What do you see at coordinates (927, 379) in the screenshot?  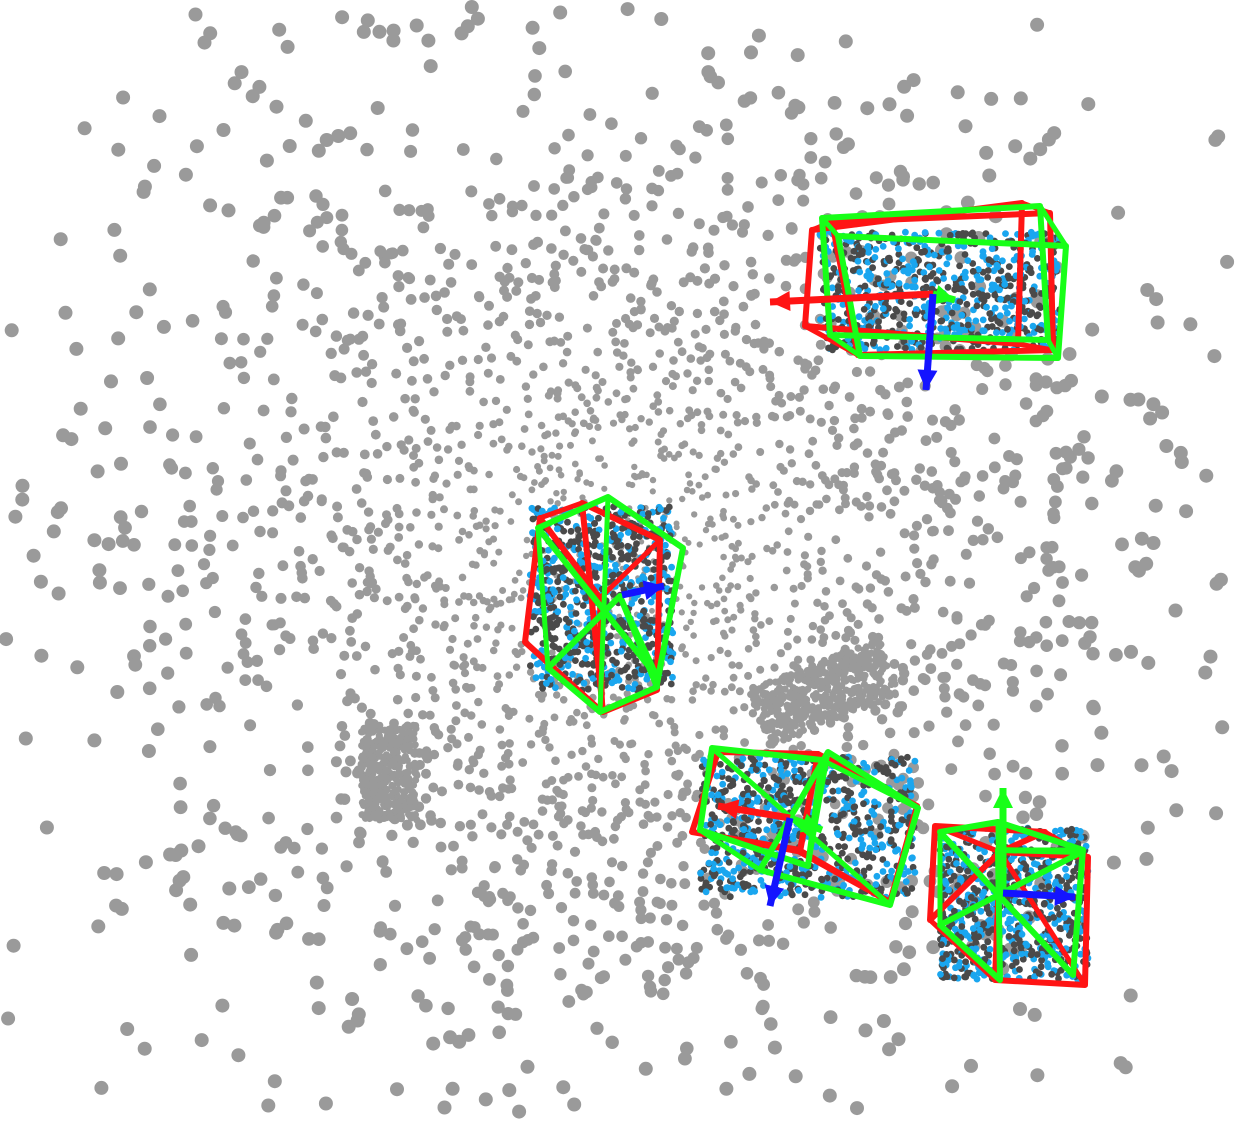 I see `axis-head` at bounding box center [927, 379].